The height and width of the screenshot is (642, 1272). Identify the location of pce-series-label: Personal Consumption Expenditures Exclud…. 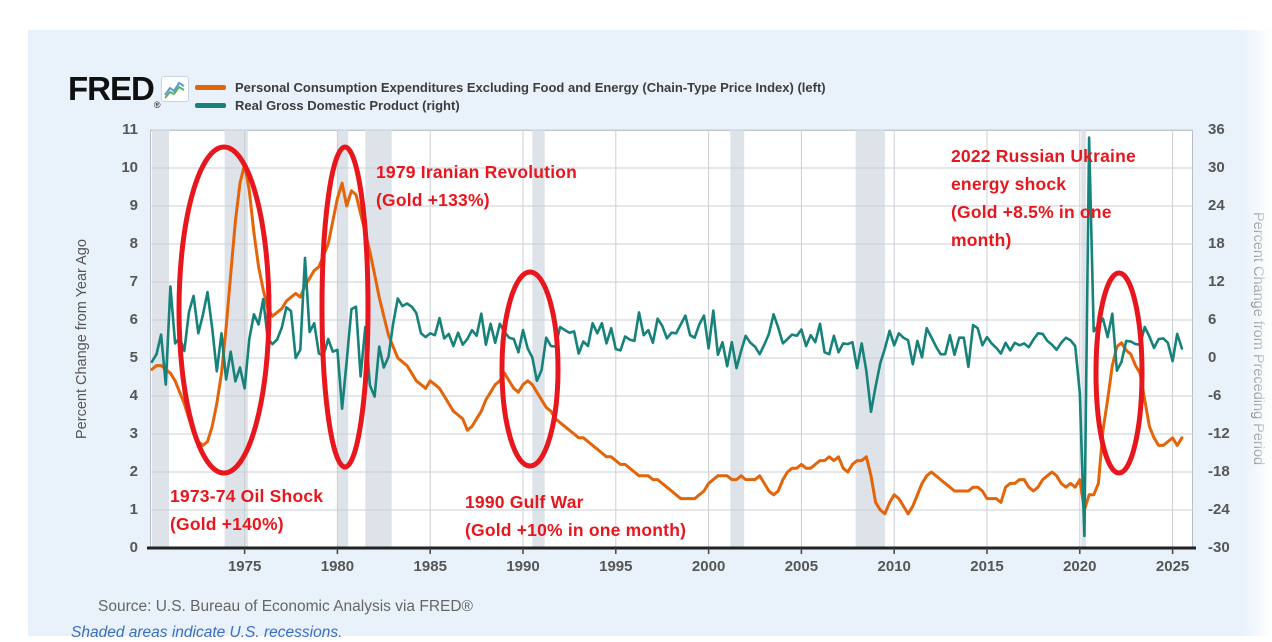
(530, 87).